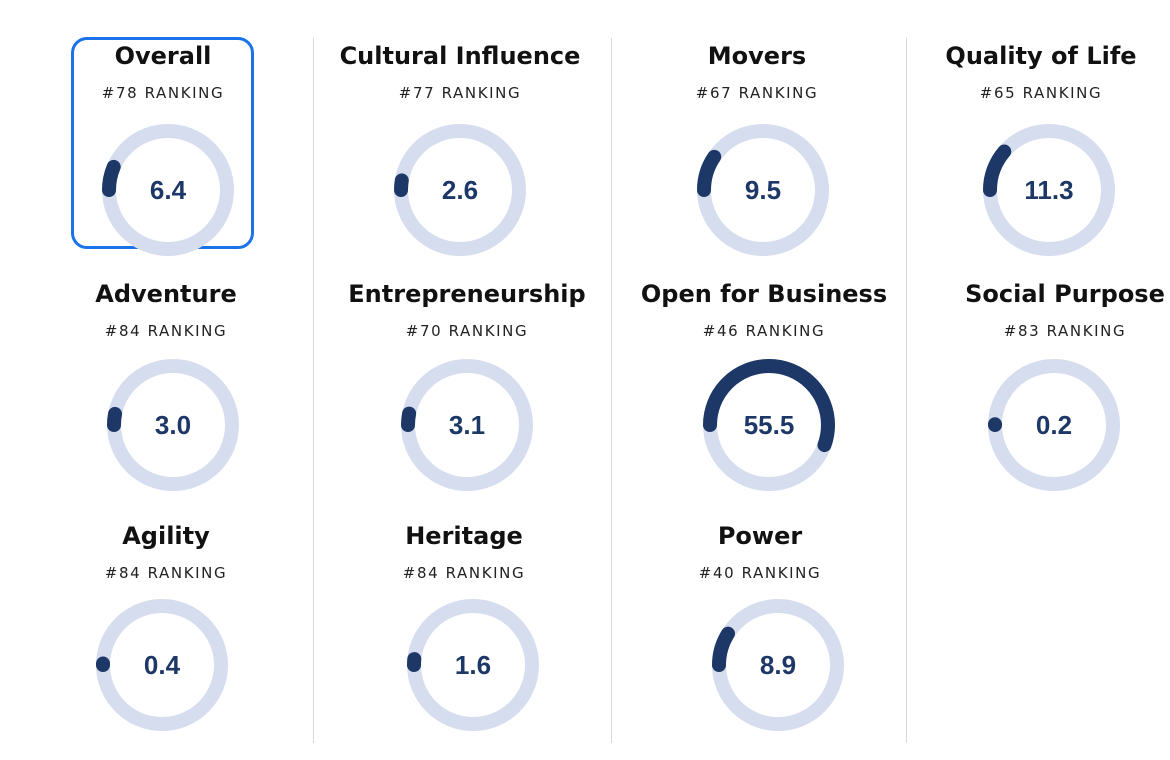 The image size is (1170, 760). I want to click on score-gauge: 9.5, so click(763, 190).